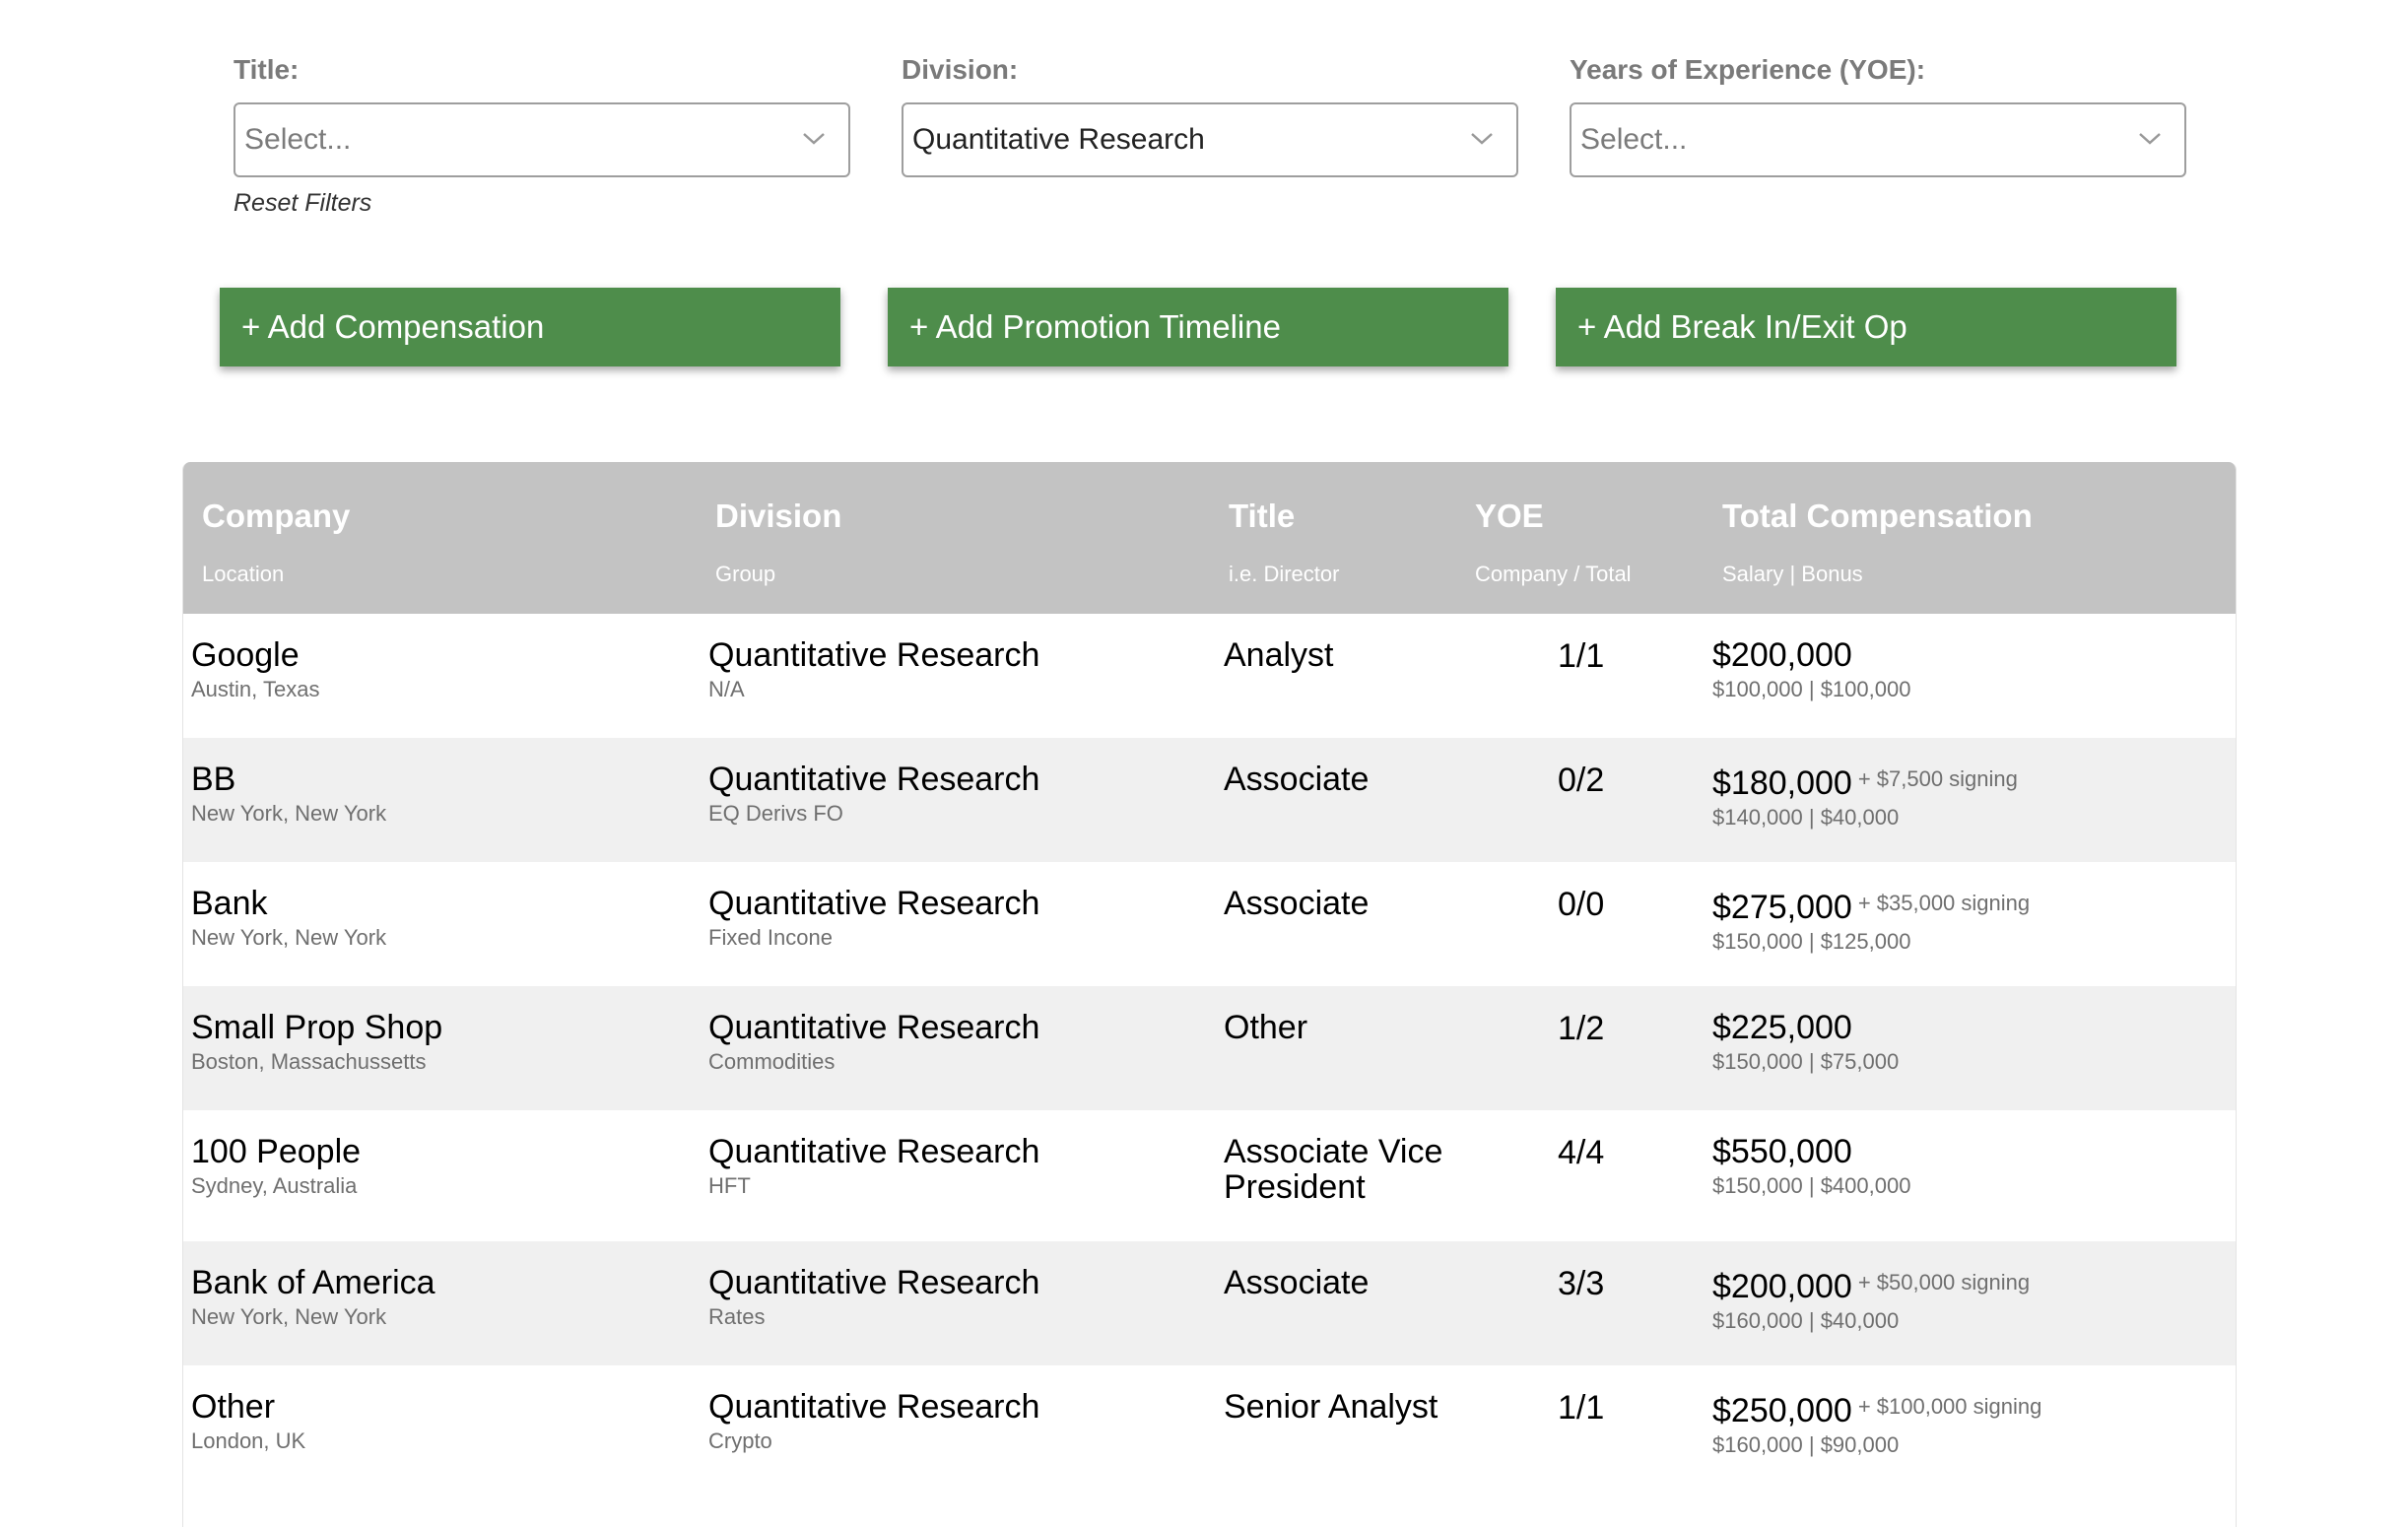  What do you see at coordinates (276, 1151) in the screenshot?
I see `company-name: 100 People` at bounding box center [276, 1151].